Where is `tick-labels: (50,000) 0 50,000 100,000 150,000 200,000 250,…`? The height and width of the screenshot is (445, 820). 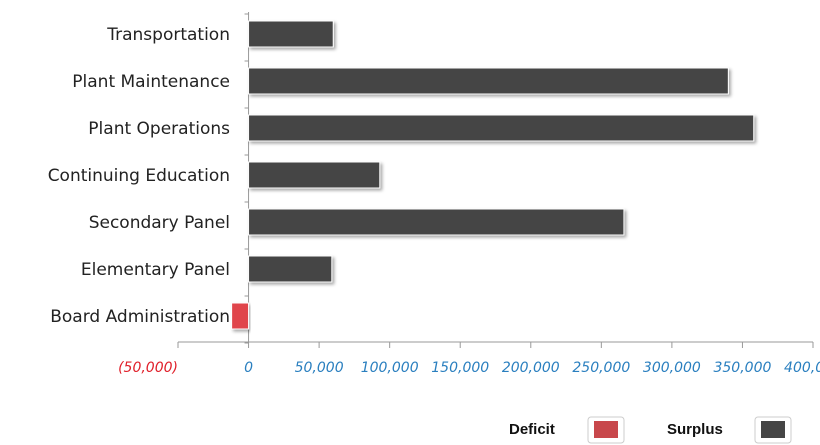
tick-labels: (50,000) 0 50,000 100,000 150,000 200,000 250,… is located at coordinates (469, 368).